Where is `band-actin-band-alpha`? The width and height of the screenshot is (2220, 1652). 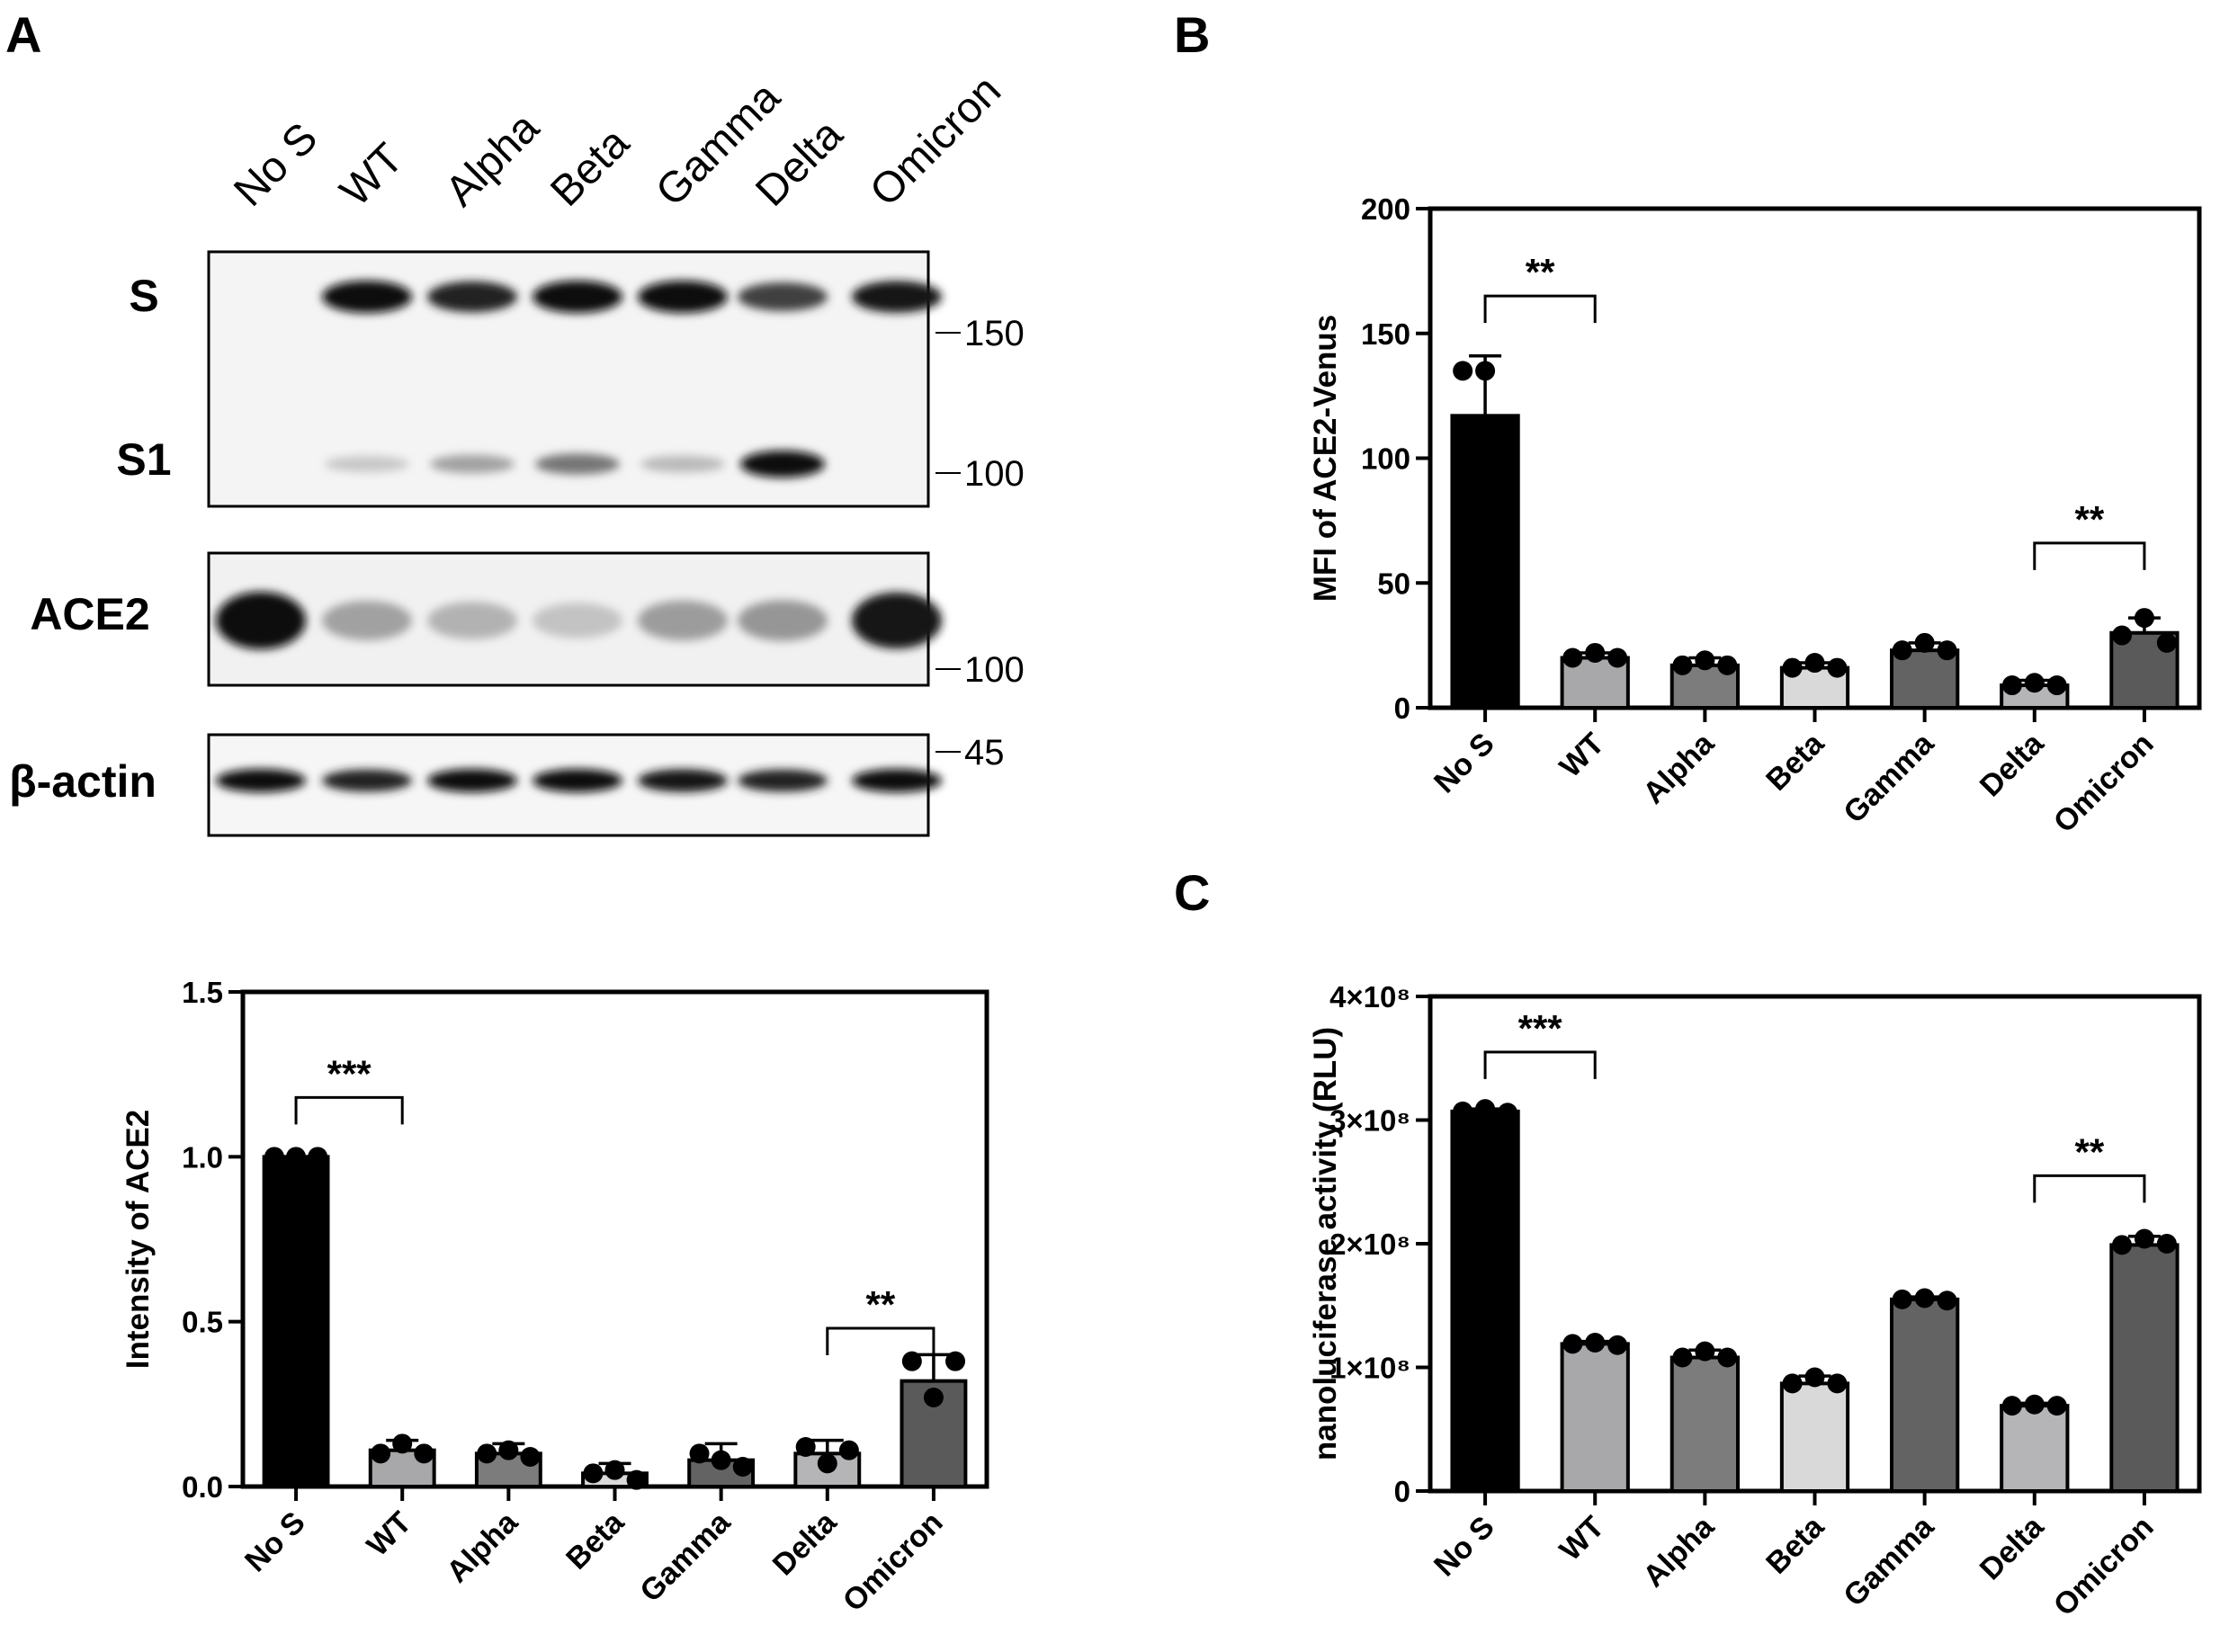 band-actin-band-alpha is located at coordinates (472, 780).